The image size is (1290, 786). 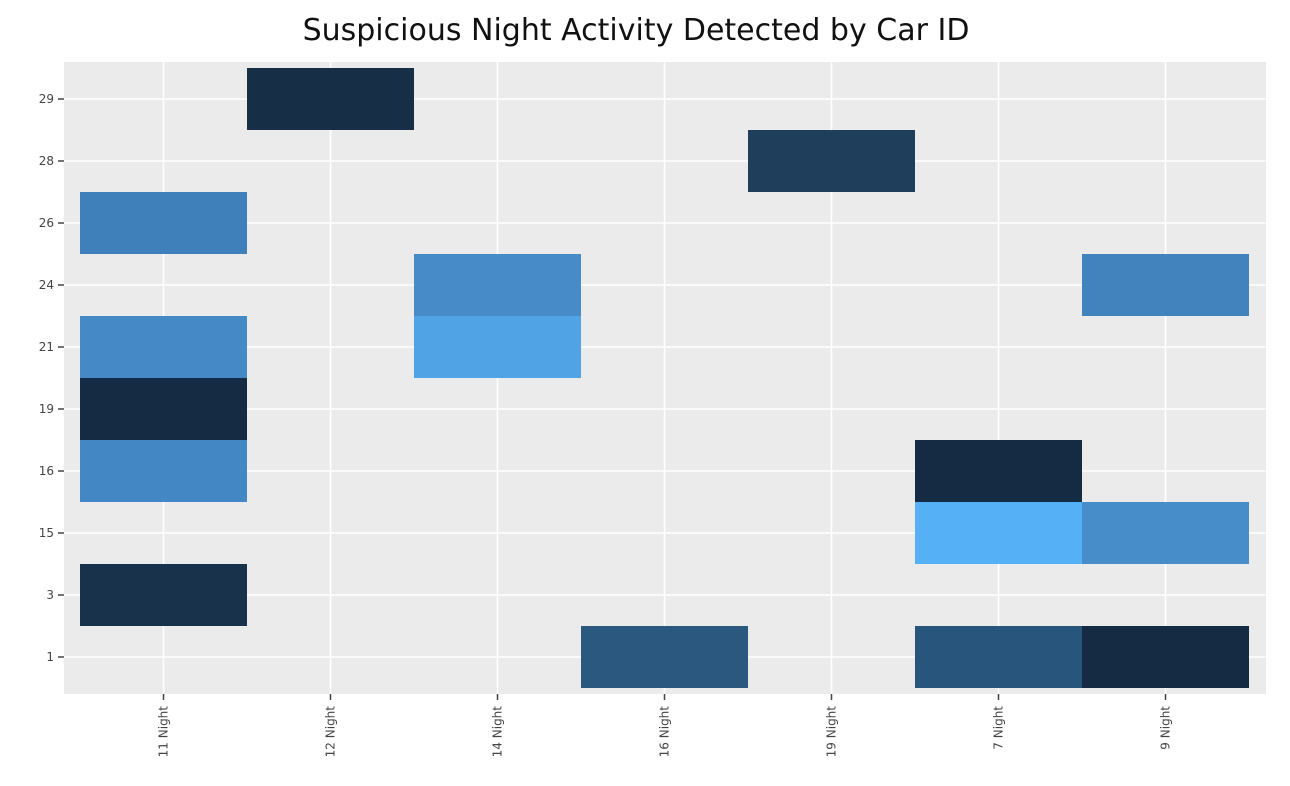 I want to click on y-tick-label: 26, so click(x=46, y=223).